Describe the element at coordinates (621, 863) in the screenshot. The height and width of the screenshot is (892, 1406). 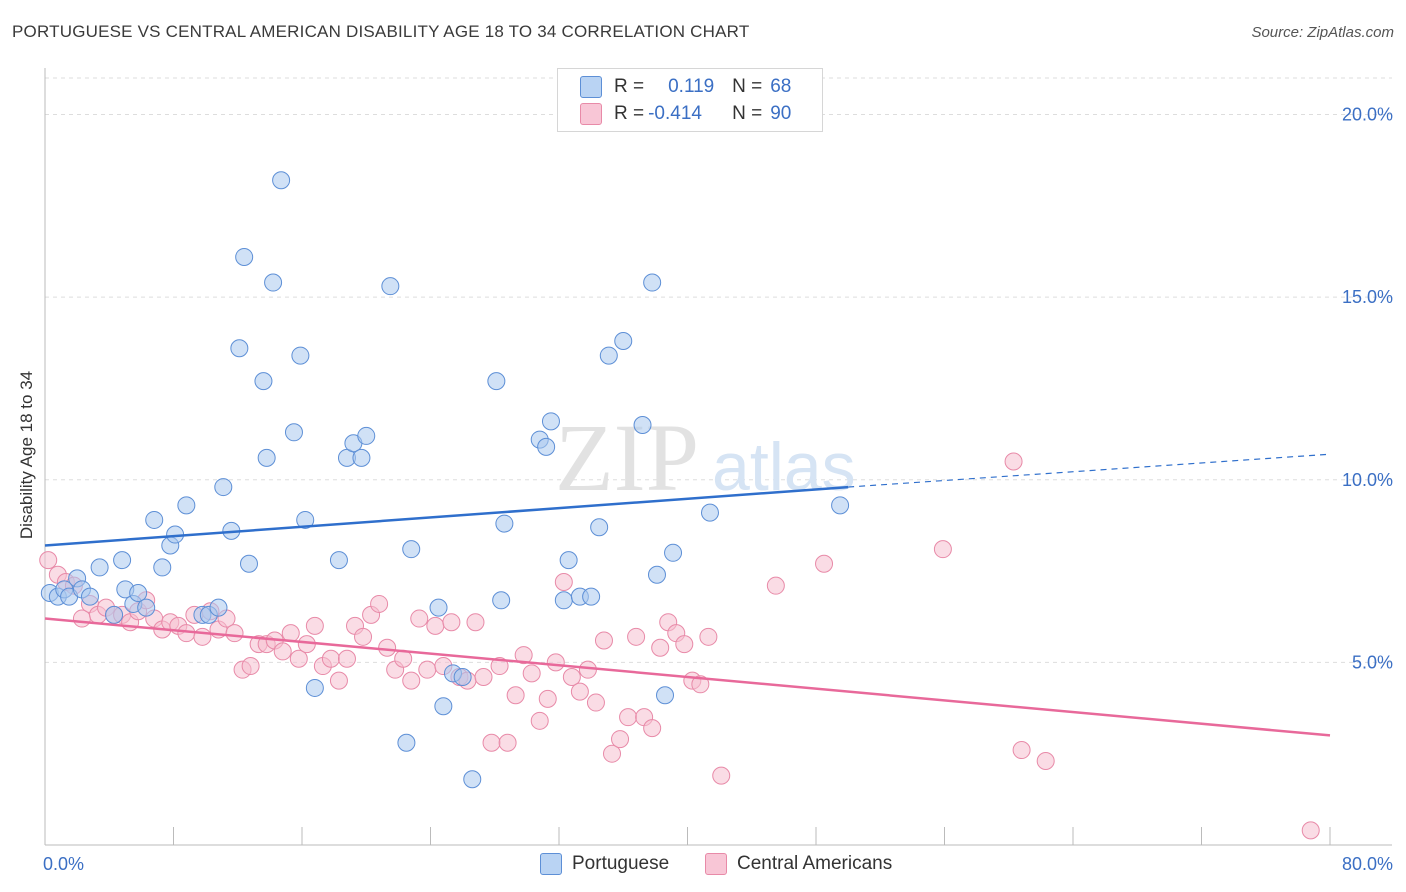
I see `bottom-legend-portuguese-label: Portuguese` at that location.